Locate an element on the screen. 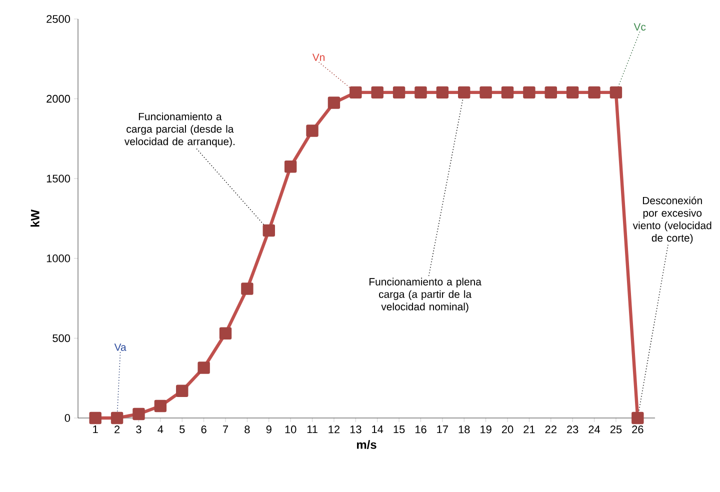  annotation: Desconexión por excesivo viento (velocidad de corte) is located at coordinates (672, 220).